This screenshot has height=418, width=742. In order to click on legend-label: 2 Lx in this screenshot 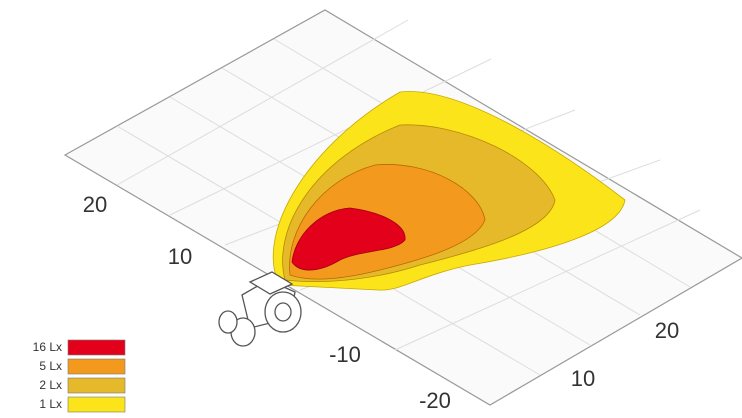, I will do `click(50, 385)`.